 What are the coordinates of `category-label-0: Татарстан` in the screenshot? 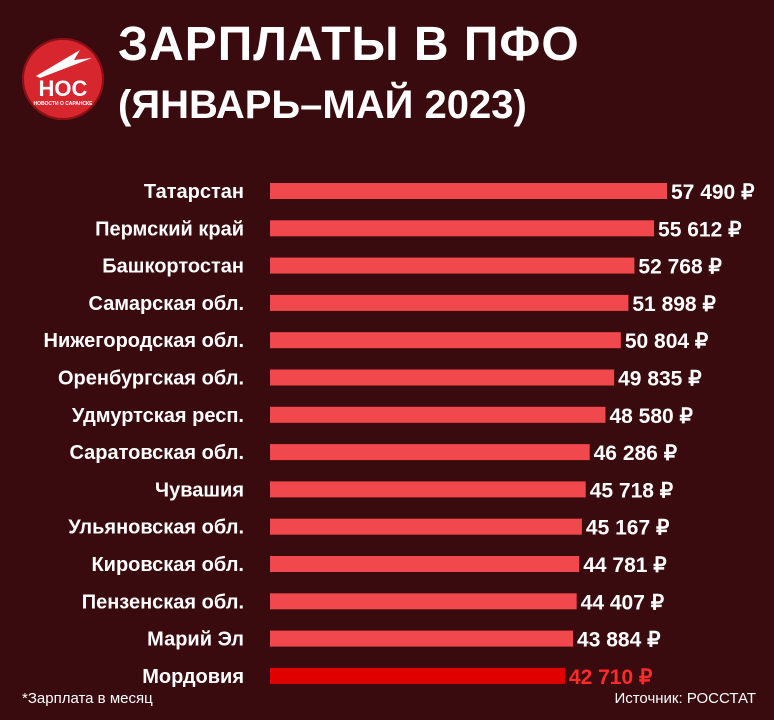 It's located at (194, 192).